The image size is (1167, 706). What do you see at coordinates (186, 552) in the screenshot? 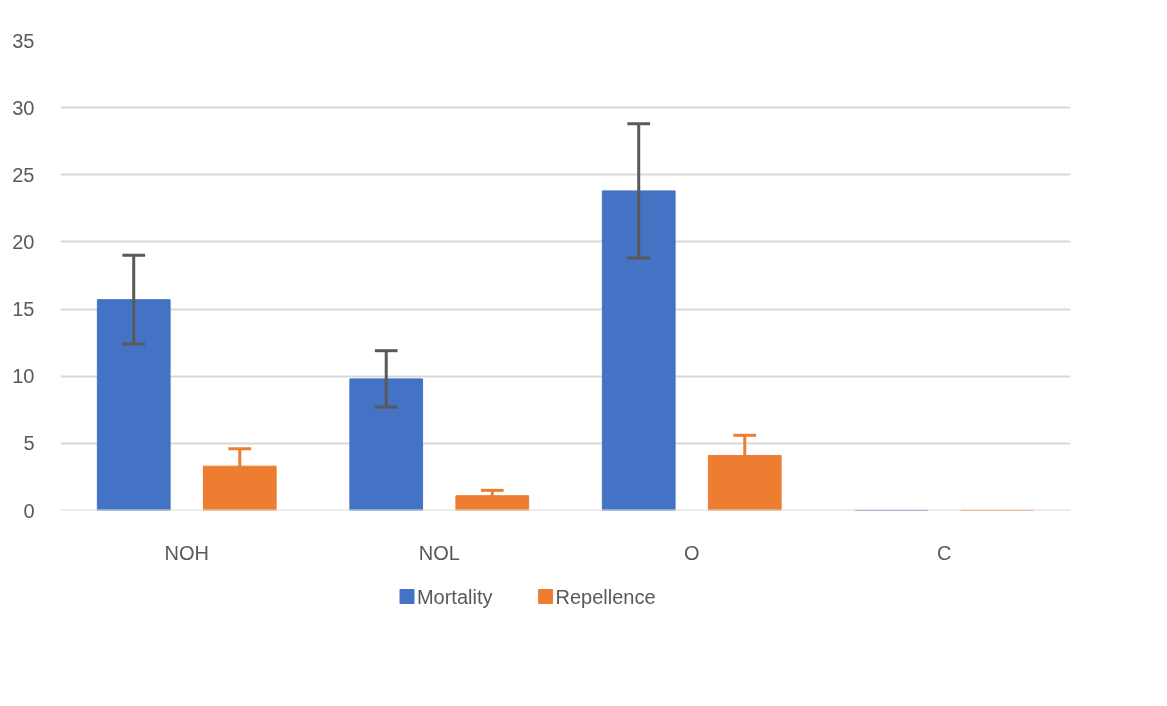
I see `x-tick-label: NOH` at bounding box center [186, 552].